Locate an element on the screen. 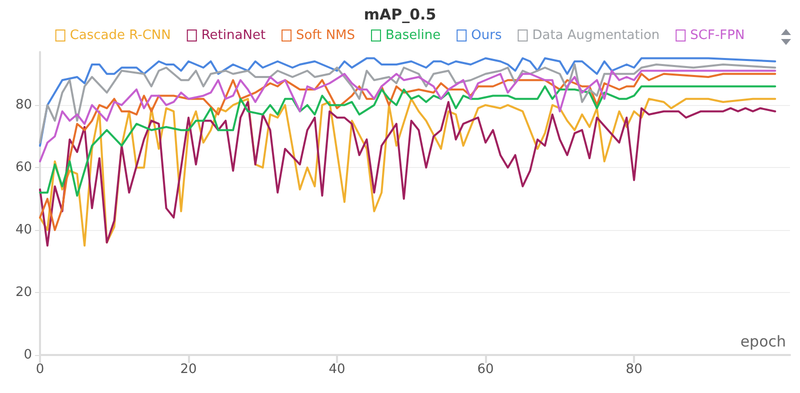 The image size is (800, 393). y-tick-label: 20 is located at coordinates (23, 292).